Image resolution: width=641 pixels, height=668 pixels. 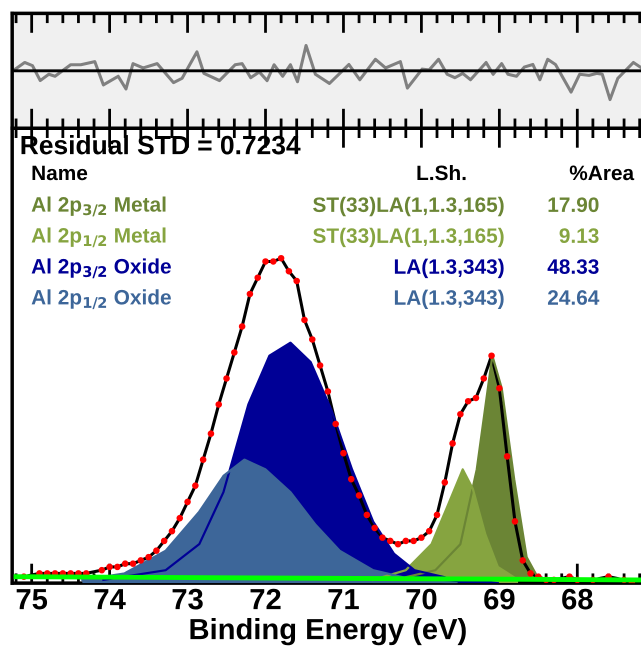 I want to click on text: Al 2p$_{1/2}$ Oxide, so click(x=101, y=299).